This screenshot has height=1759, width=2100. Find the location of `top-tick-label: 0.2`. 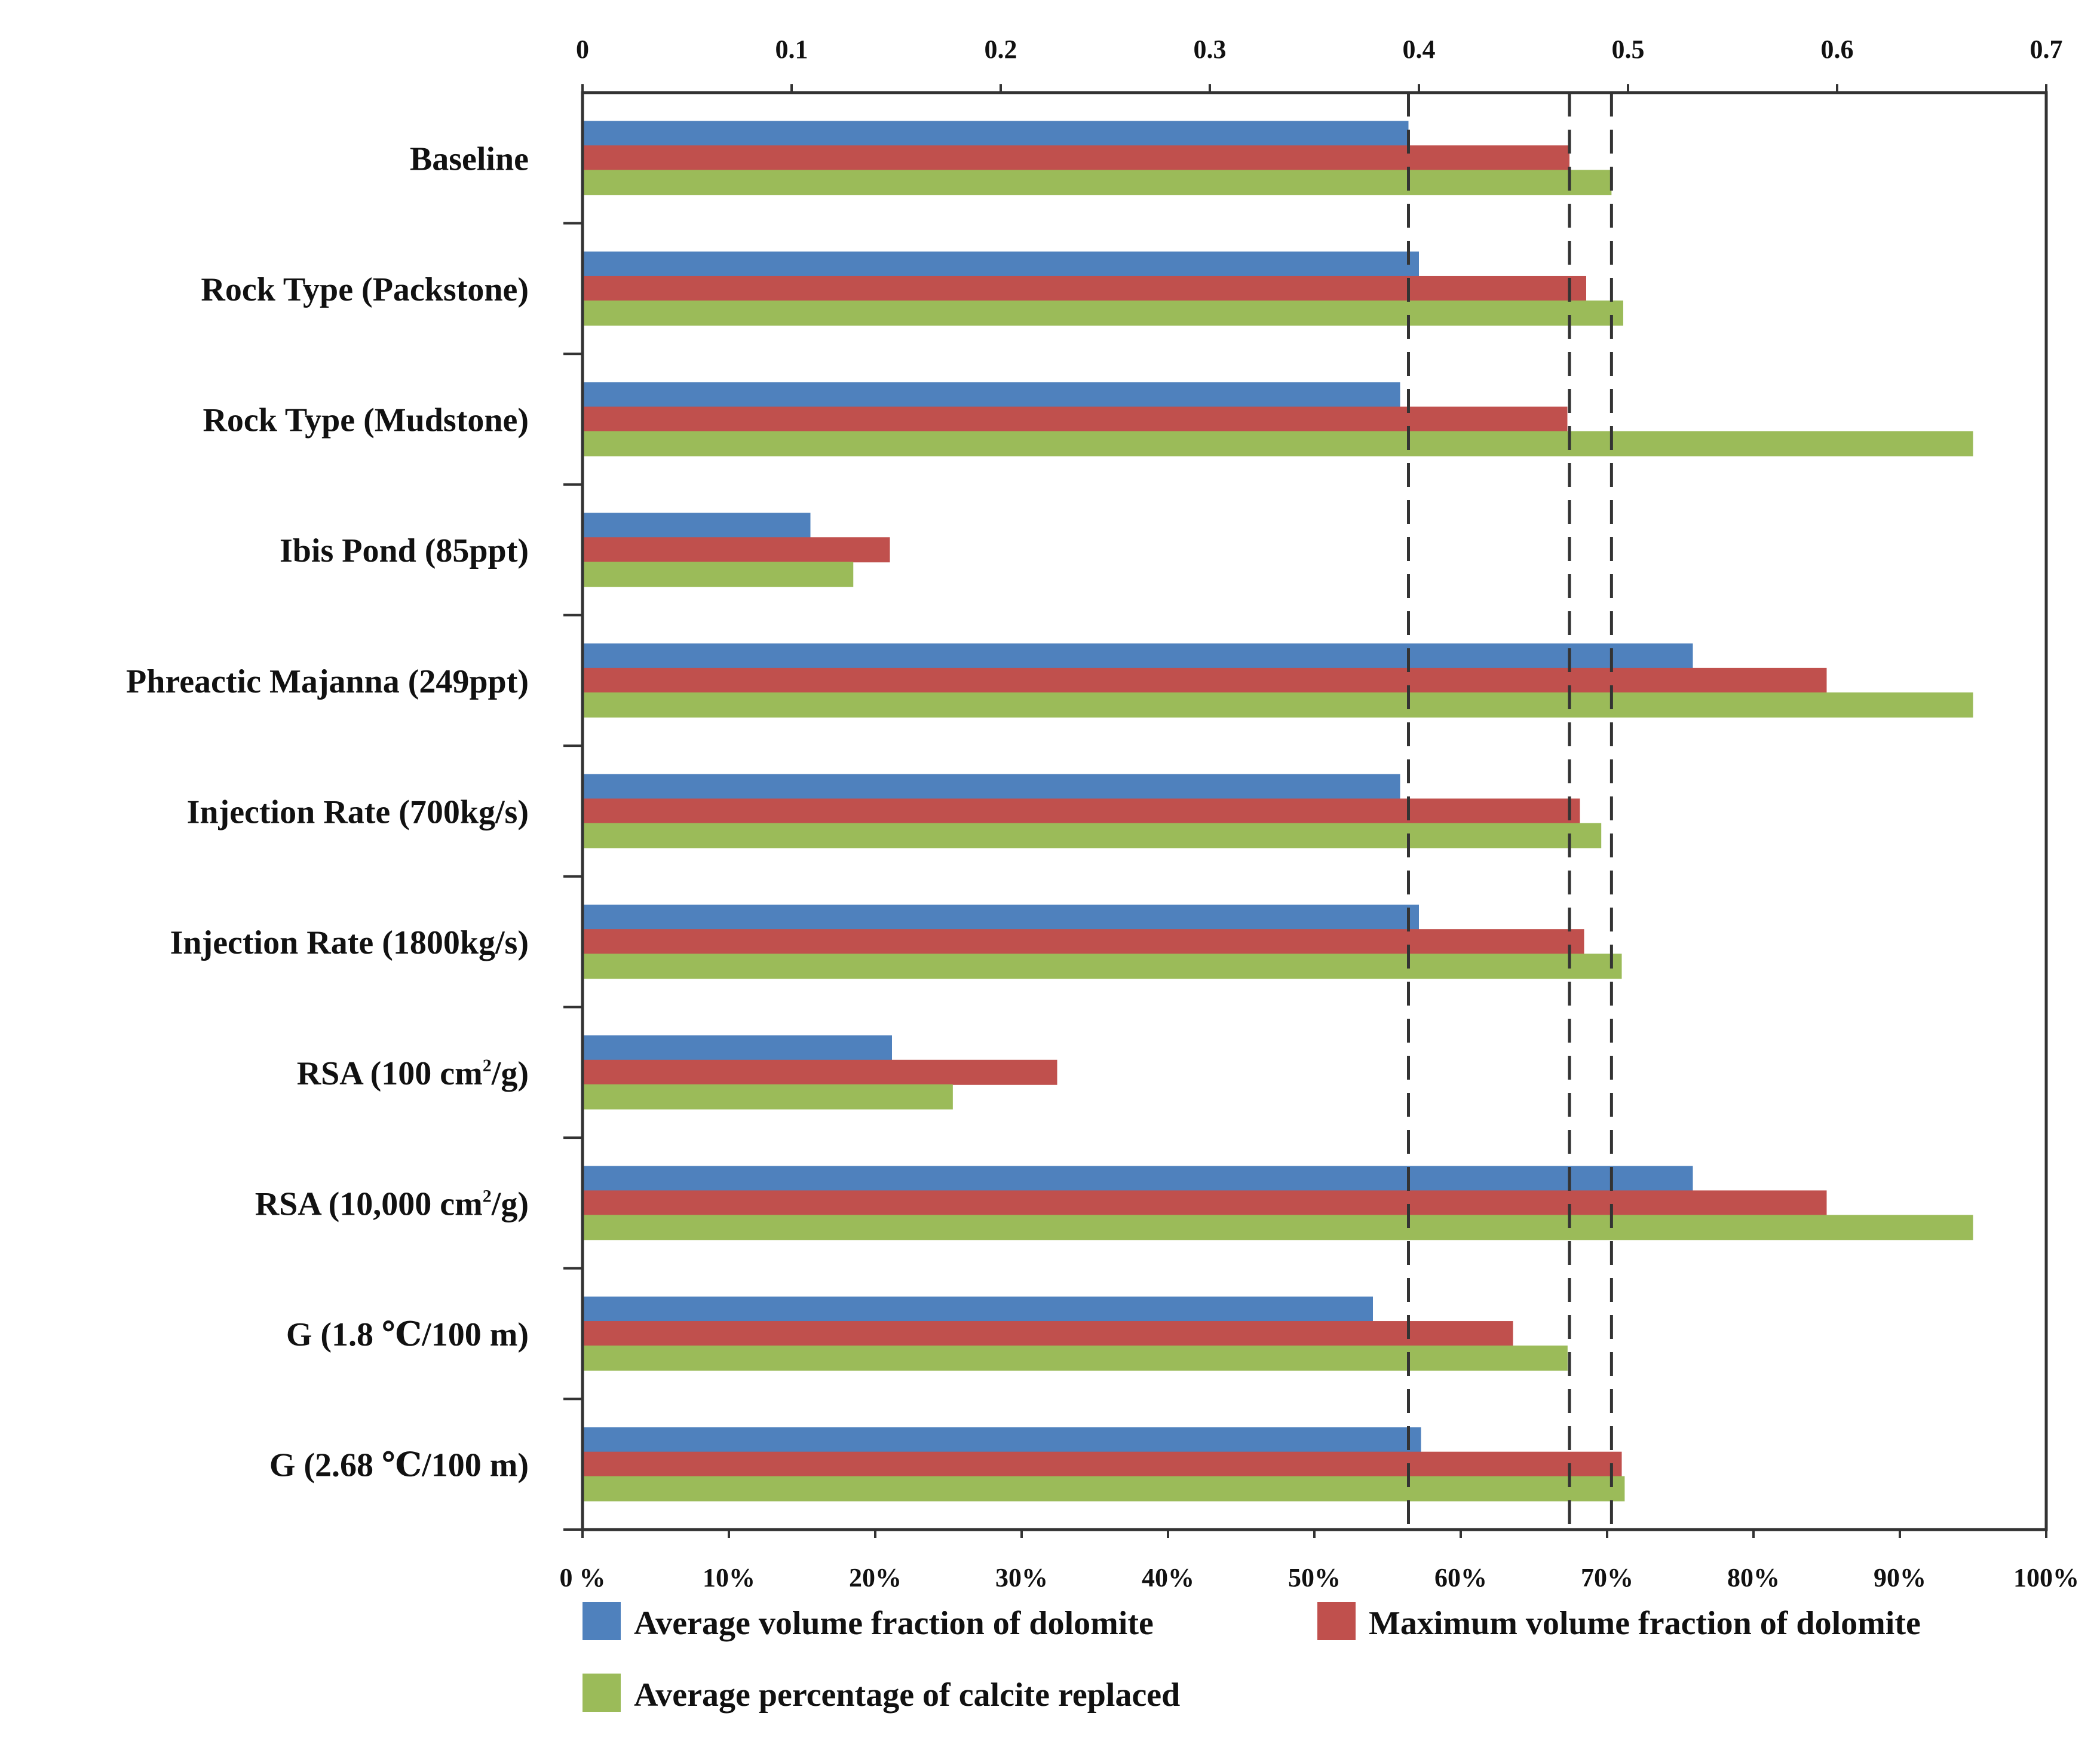

top-tick-label: 0.2 is located at coordinates (1001, 49).